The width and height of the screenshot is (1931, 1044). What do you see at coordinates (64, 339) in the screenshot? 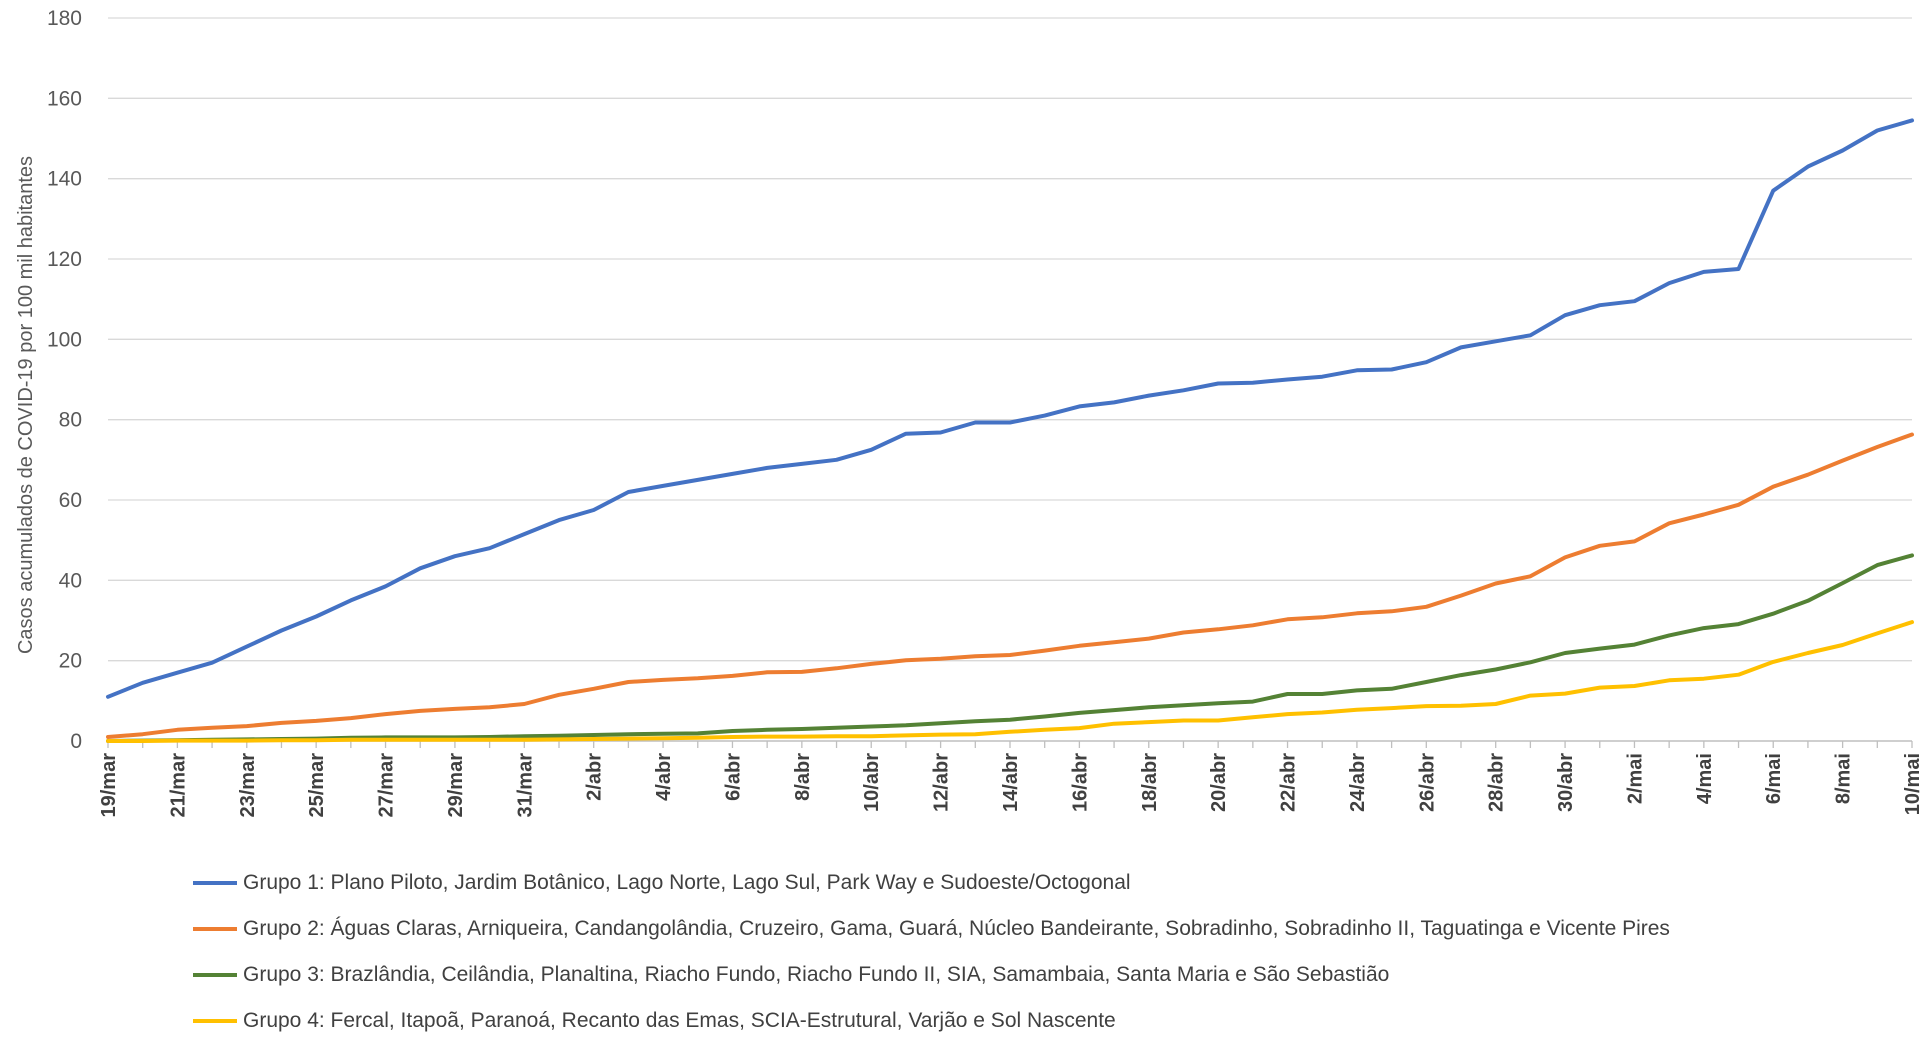
I see `y-tick-label: 100` at bounding box center [64, 339].